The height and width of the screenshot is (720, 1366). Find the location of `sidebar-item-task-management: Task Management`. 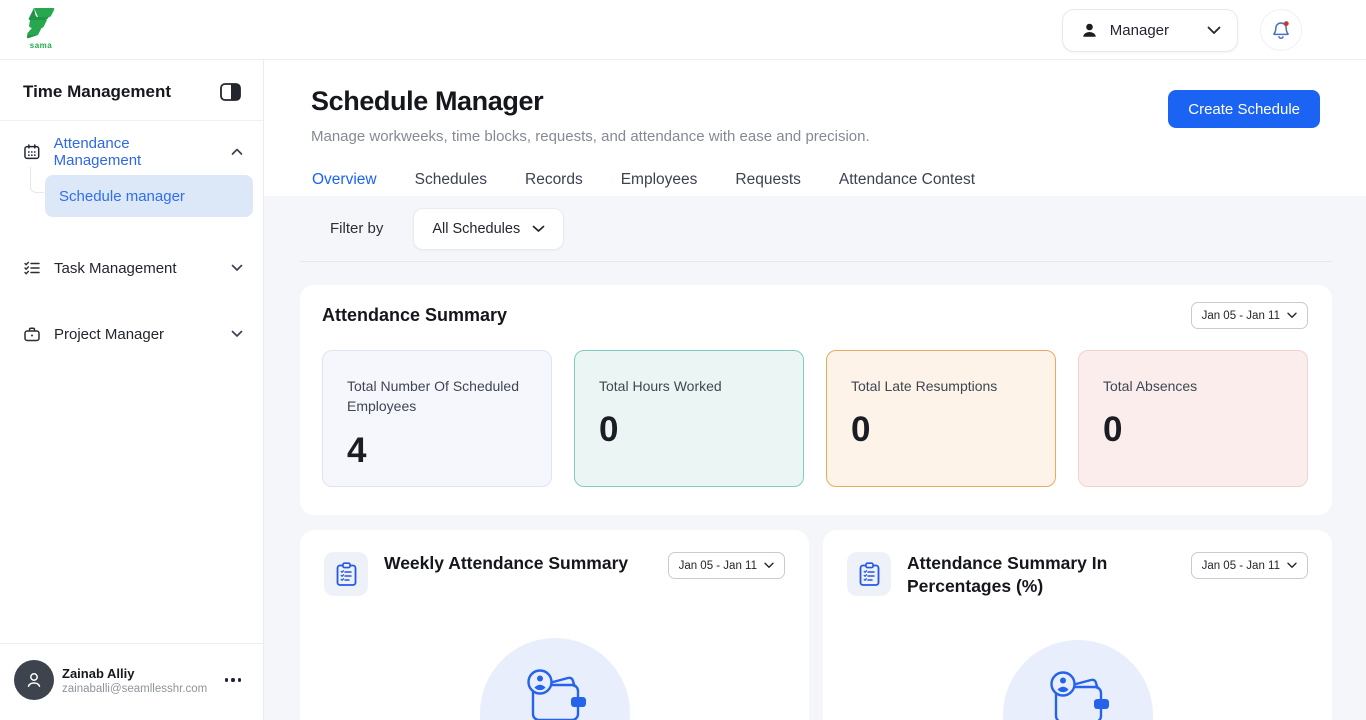

sidebar-item-task-management: Task Management is located at coordinates (131, 268).